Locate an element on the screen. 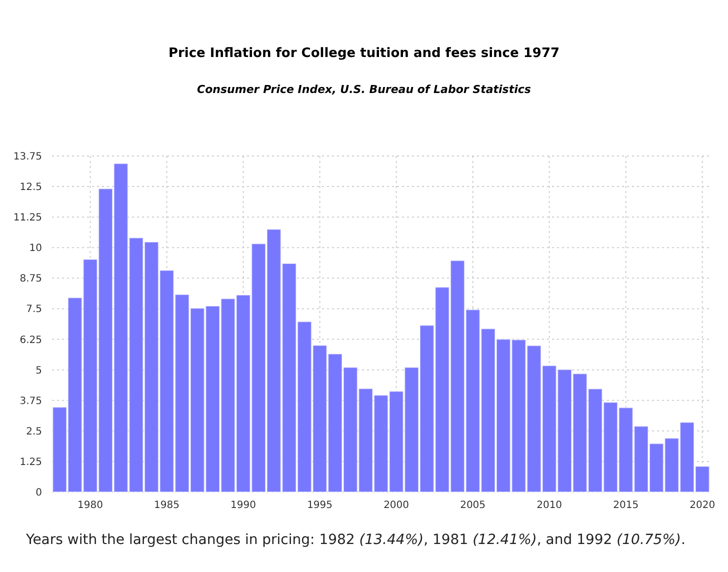  y-tick-label: 13.75 is located at coordinates (27, 157).